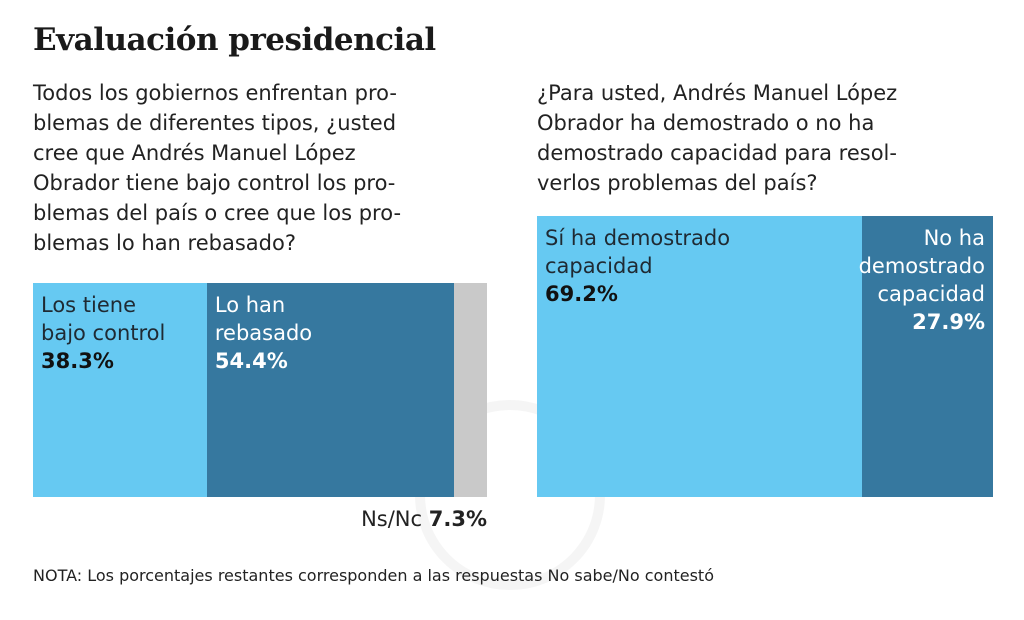  I want to click on page-title: Evaluación presidencial, so click(234, 40).